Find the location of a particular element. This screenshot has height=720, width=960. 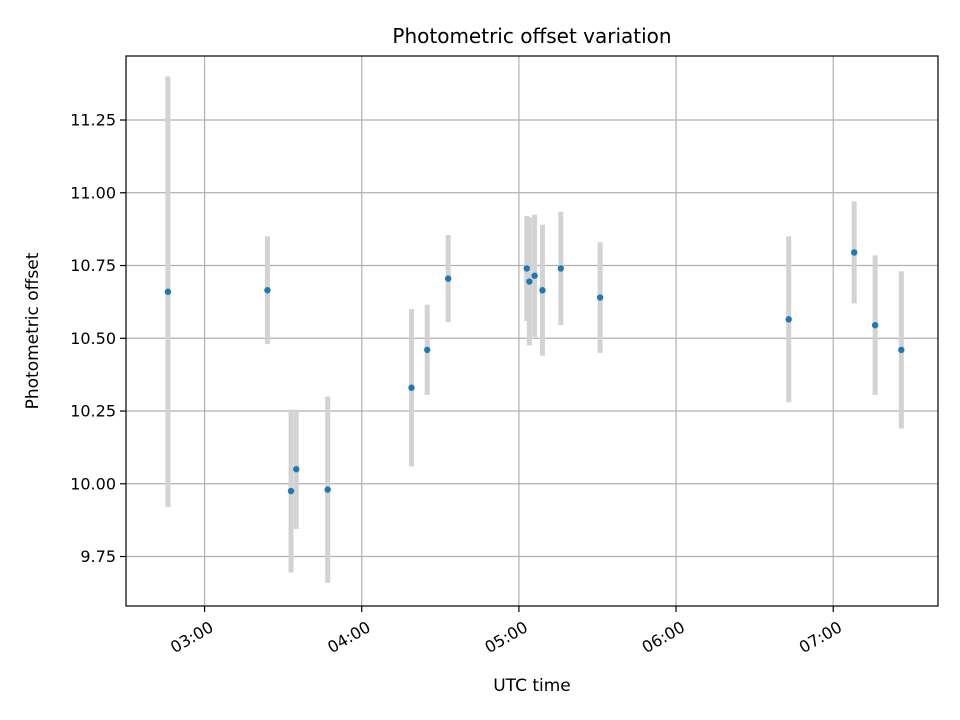

y-tick-label: 10.75 is located at coordinates (93, 265).